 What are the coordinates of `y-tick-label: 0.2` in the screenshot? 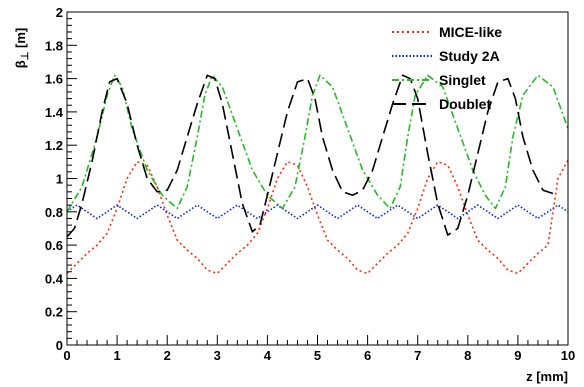 It's located at (54, 312).